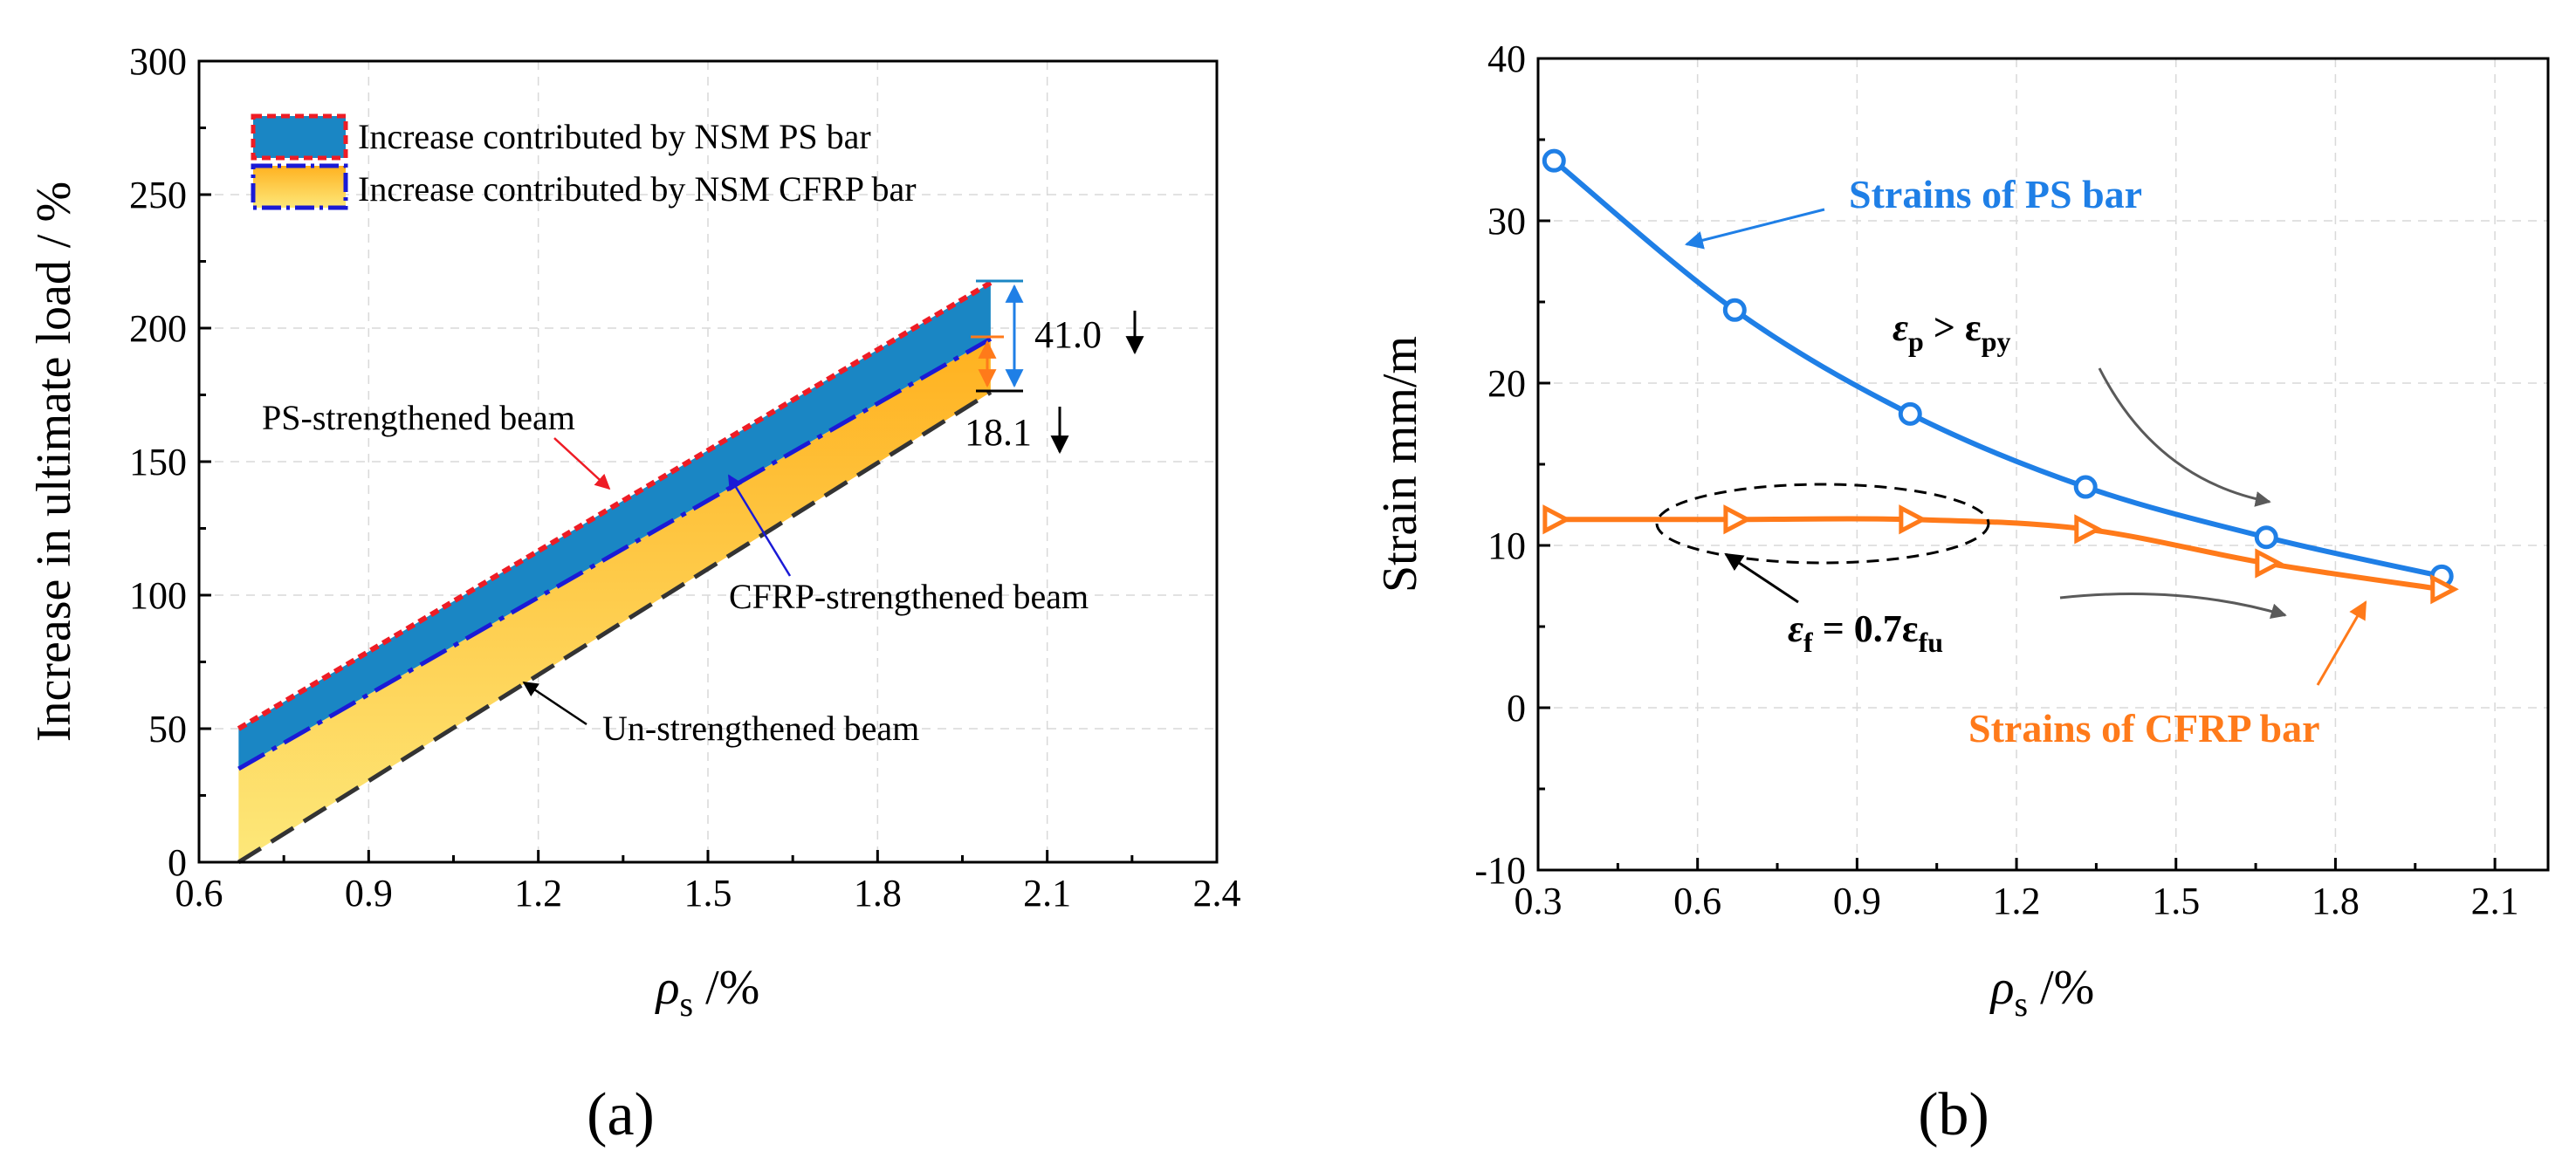 The width and height of the screenshot is (2576, 1165). What do you see at coordinates (1997, 369) in the screenshot?
I see `ps-strain-line` at bounding box center [1997, 369].